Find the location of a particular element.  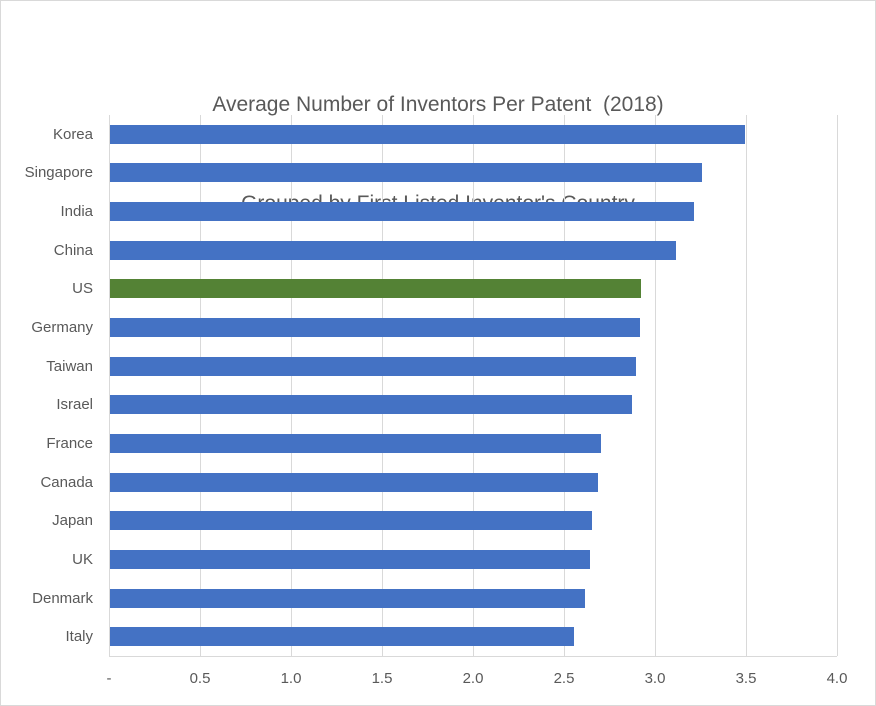

bar-italy is located at coordinates (342, 637).